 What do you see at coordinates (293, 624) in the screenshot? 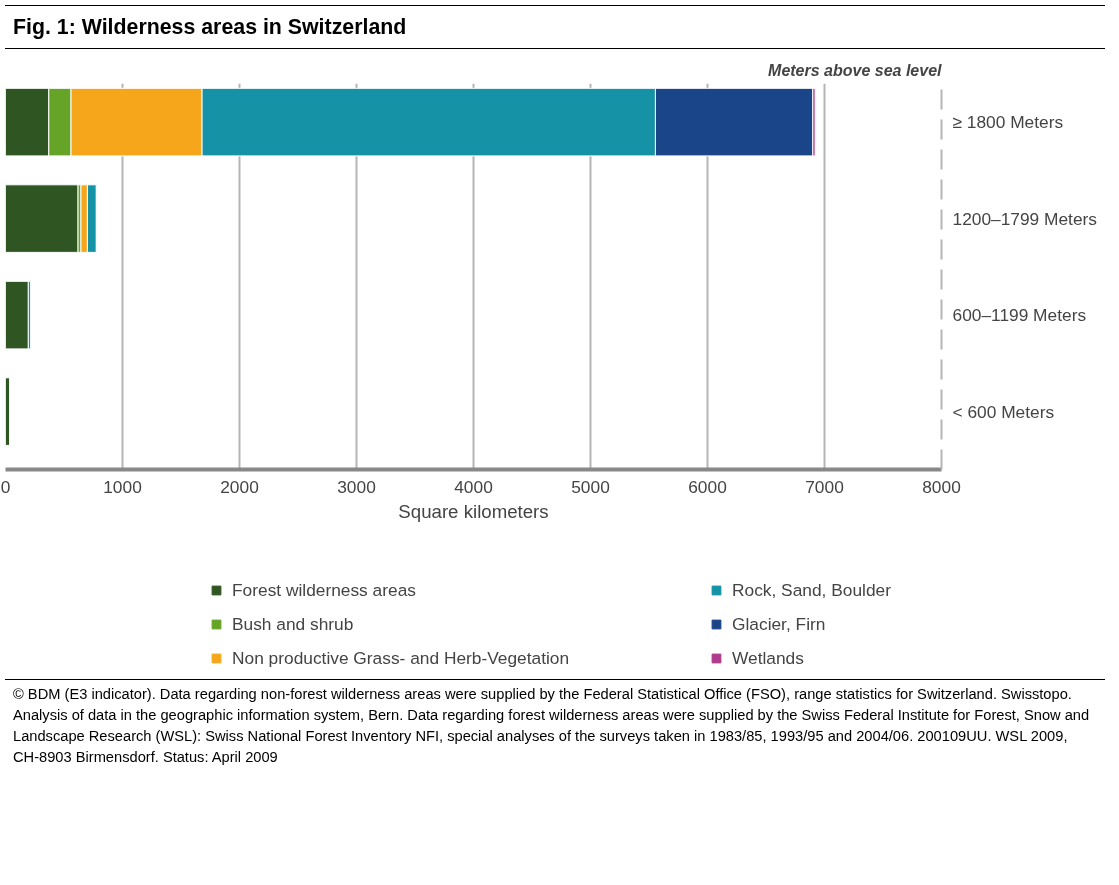
I see `legend-label: Bush and shrub` at bounding box center [293, 624].